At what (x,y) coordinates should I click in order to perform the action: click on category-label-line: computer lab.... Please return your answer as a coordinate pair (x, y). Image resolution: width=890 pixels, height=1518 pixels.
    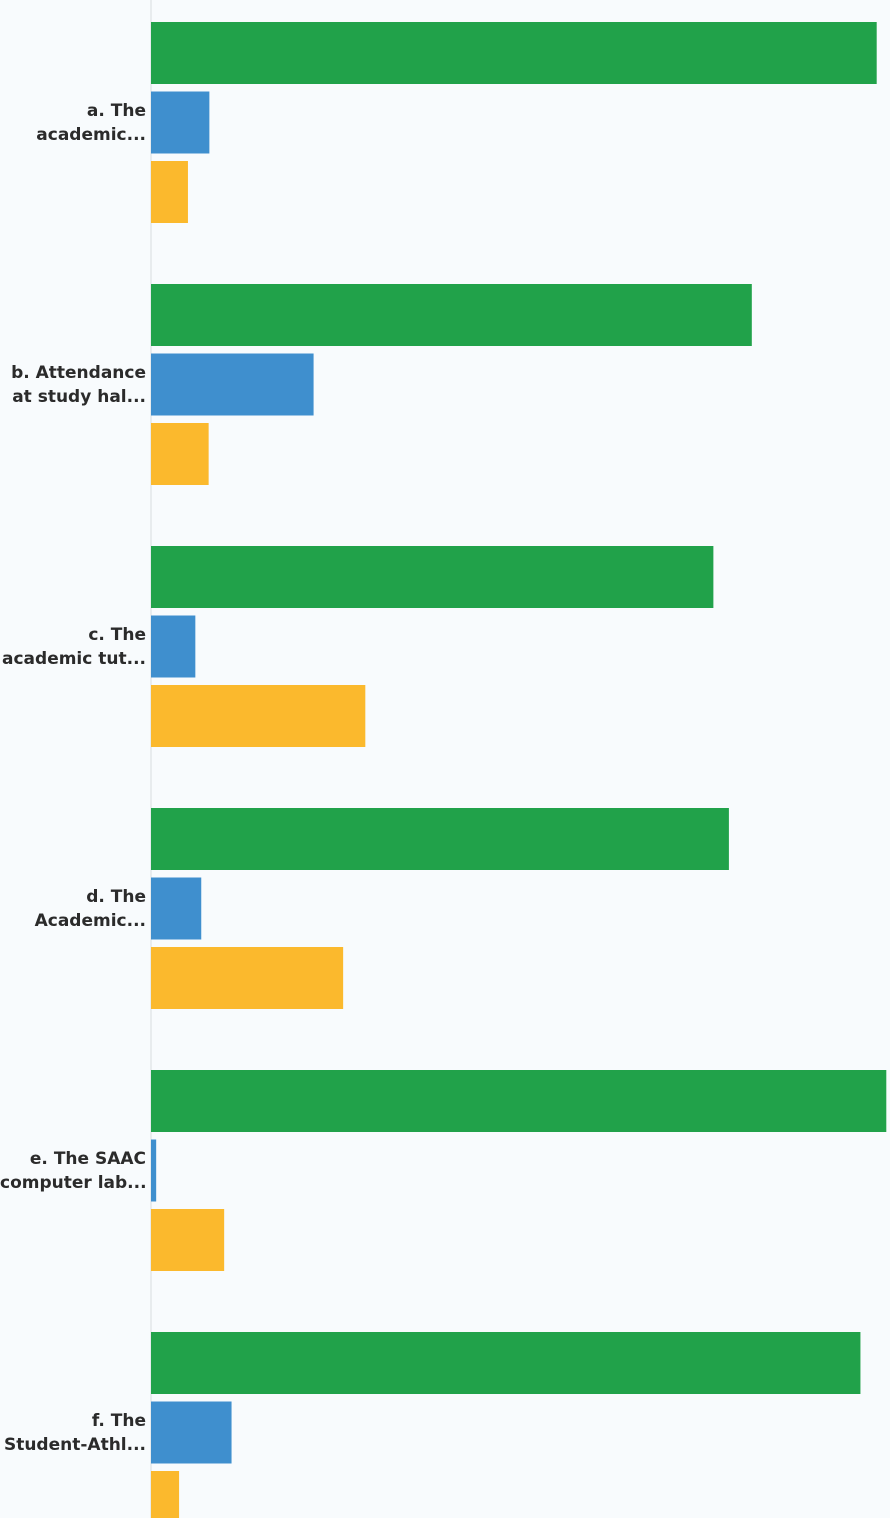
    Looking at the image, I should click on (73, 1182).